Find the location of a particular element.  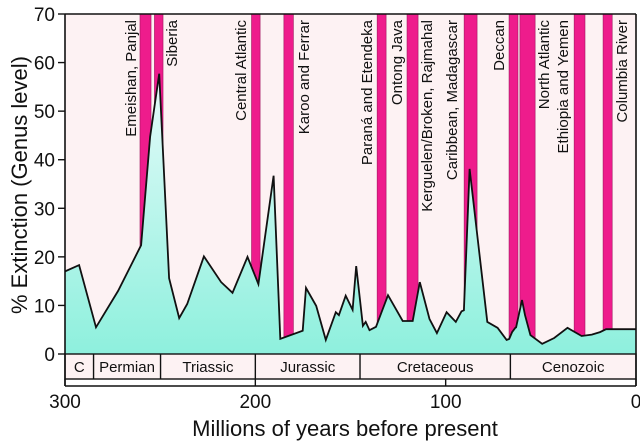

province-label: Emeishan, Panjal is located at coordinates (131, 78).